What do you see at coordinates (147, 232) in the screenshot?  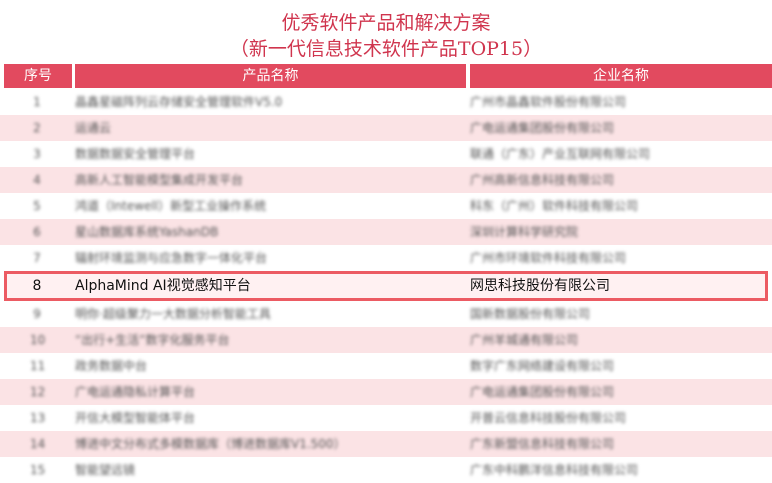 I see `product-name: 星山数据库系统YashanDB` at bounding box center [147, 232].